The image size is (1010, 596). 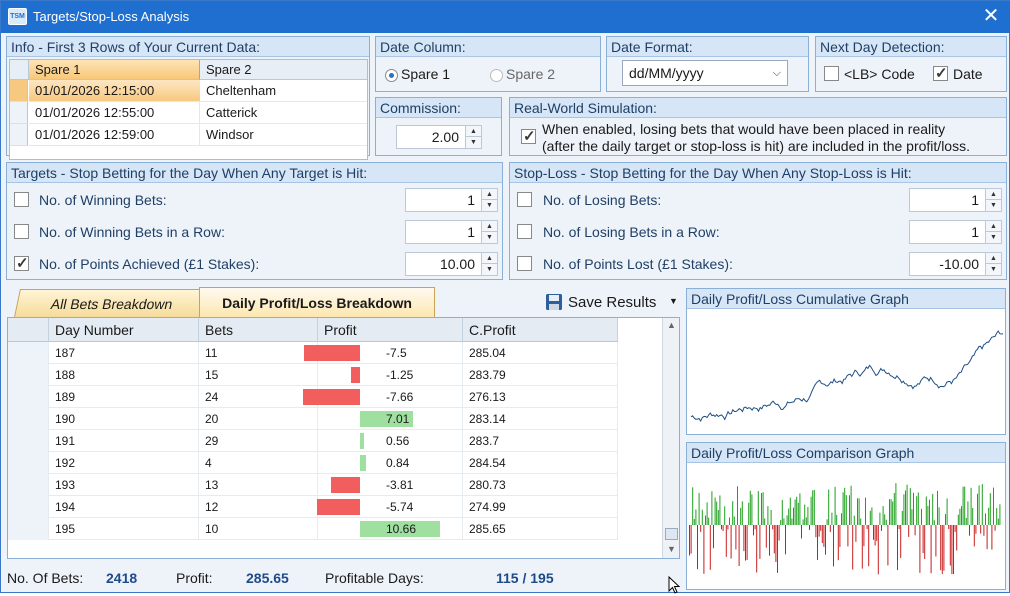 What do you see at coordinates (124, 375) in the screenshot?
I see `day-number-cell: 188` at bounding box center [124, 375].